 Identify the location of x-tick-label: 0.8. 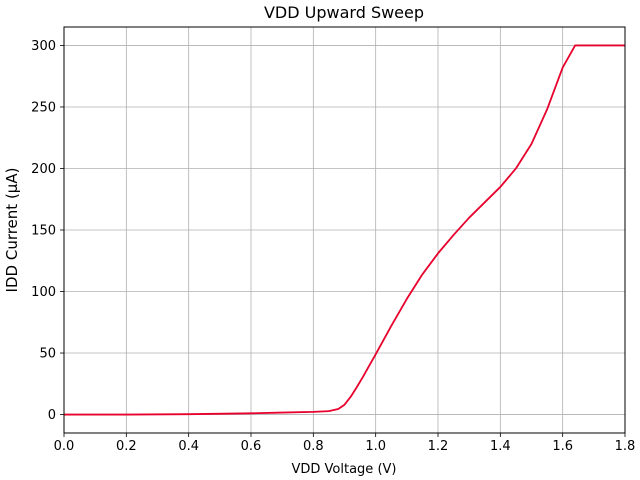
(313, 446).